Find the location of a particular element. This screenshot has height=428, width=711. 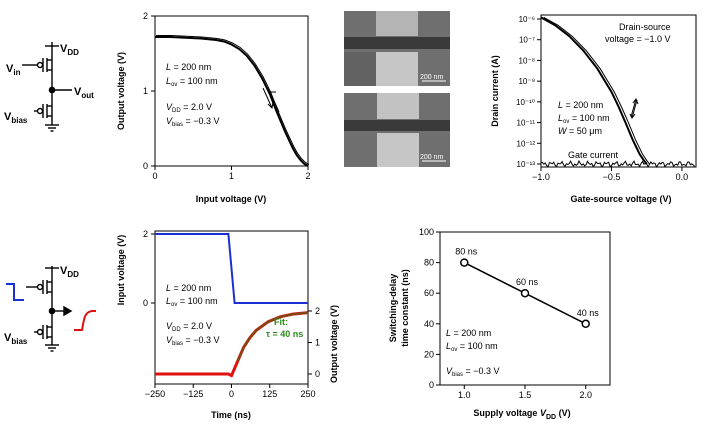

chart-transfer-curve-reverse is located at coordinates (233, 100).